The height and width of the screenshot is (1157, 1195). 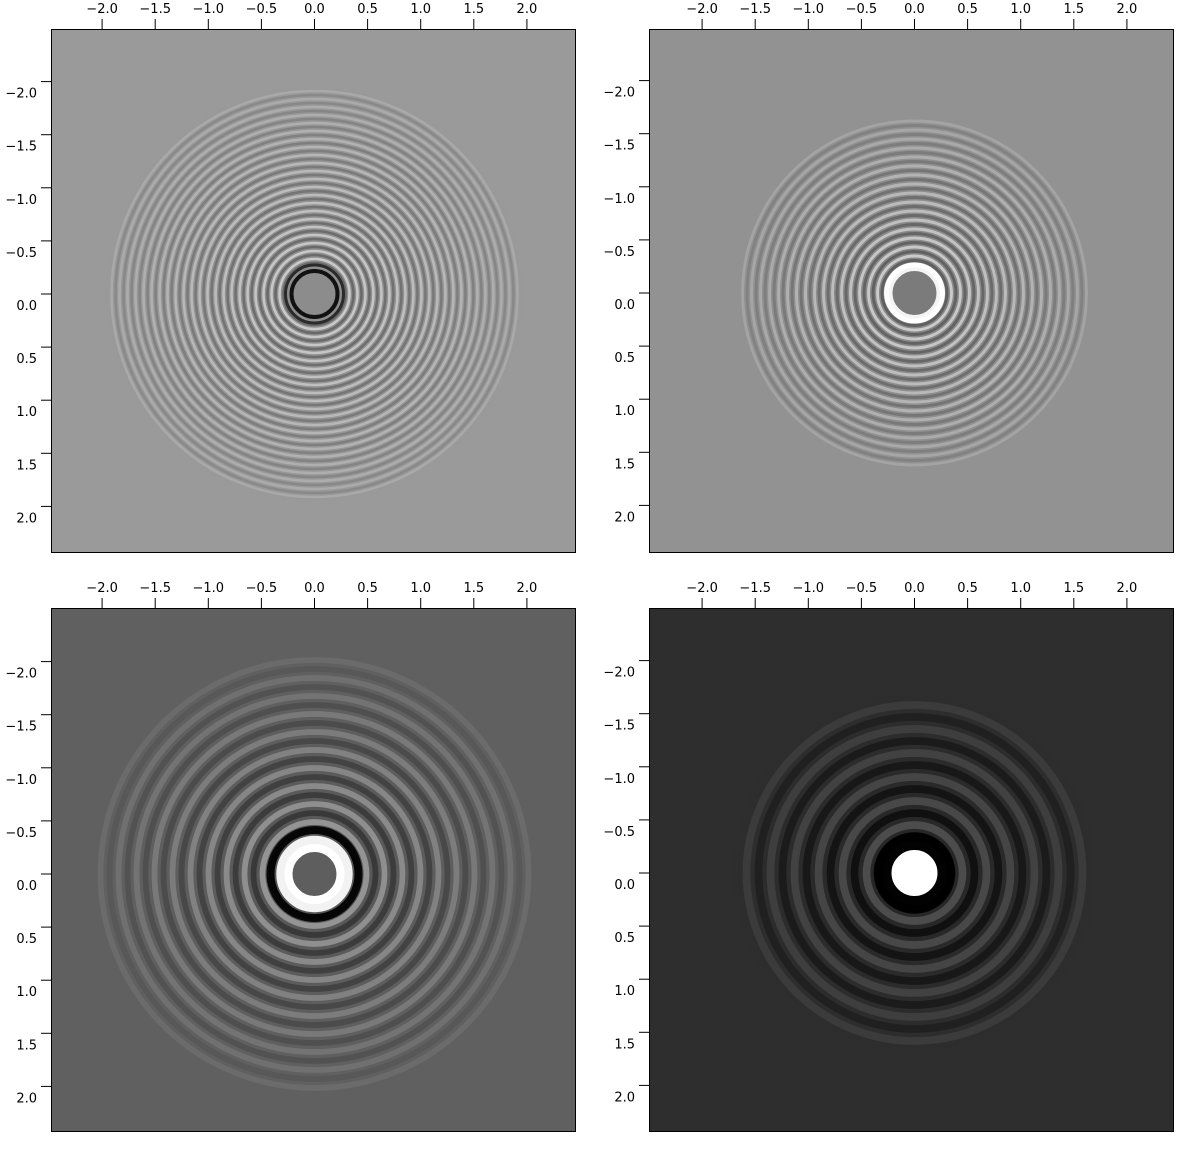 What do you see at coordinates (619, 93) in the screenshot?
I see `y-tick-label: −2.0` at bounding box center [619, 93].